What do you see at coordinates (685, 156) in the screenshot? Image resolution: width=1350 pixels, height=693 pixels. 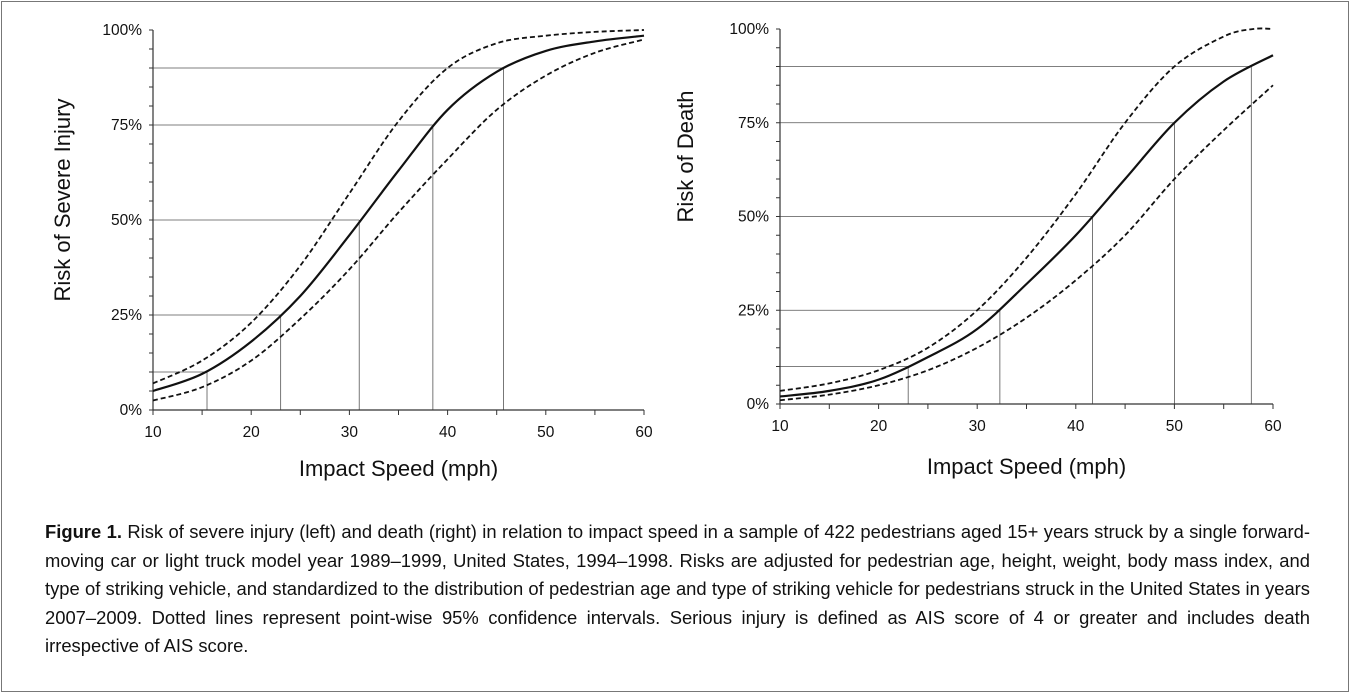 I see `y-axis-label: Risk of Death` at bounding box center [685, 156].